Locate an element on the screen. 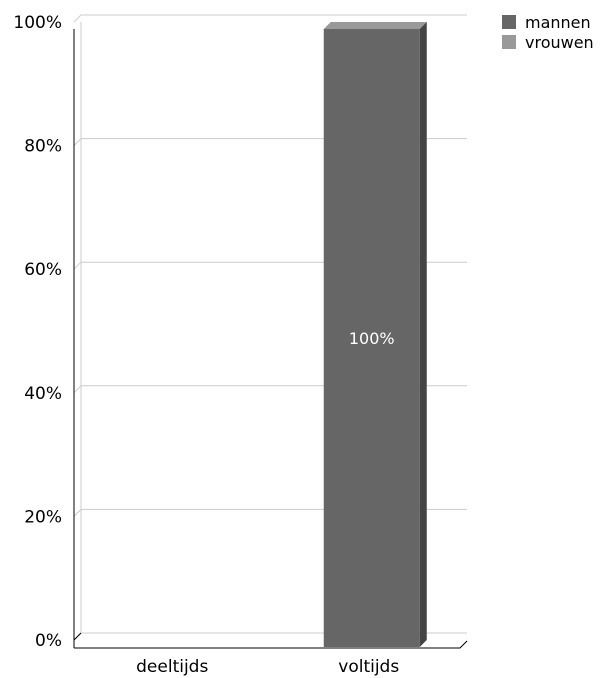 The width and height of the screenshot is (611, 678). y-tick-label: 60% is located at coordinates (43, 270).